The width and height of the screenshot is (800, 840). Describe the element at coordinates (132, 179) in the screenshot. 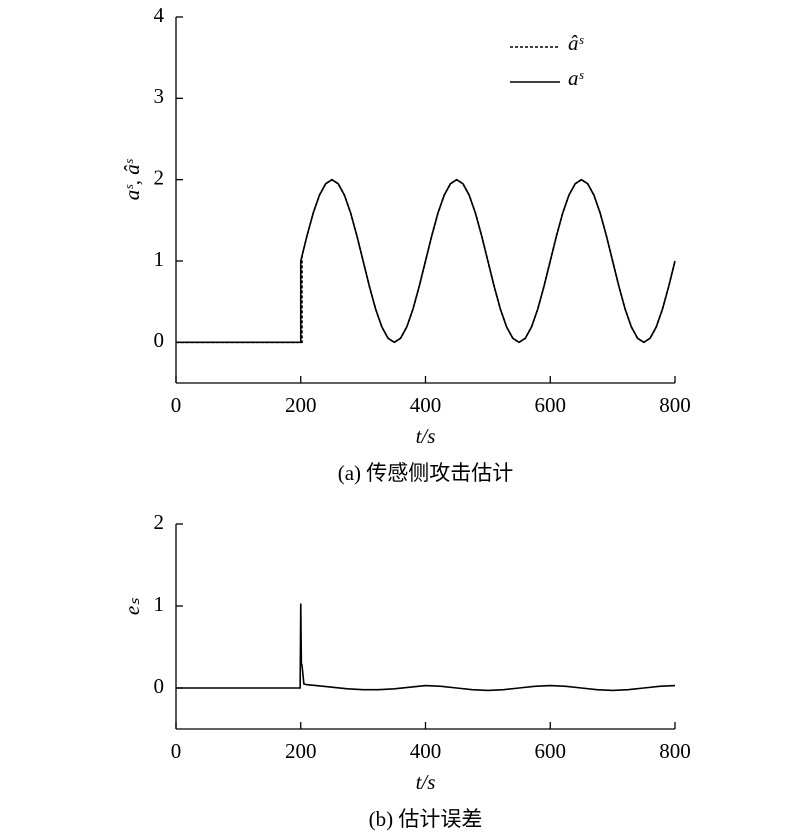

I see `y-axis-label: aˢ, âˢ` at that location.